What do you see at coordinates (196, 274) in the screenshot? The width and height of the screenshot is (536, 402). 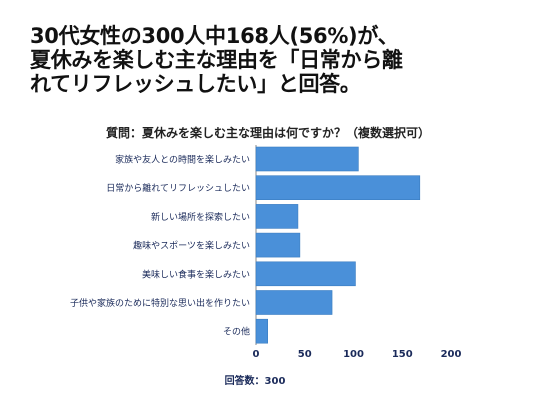 I see `category-label: 美味しい食事を楽しみたい` at bounding box center [196, 274].